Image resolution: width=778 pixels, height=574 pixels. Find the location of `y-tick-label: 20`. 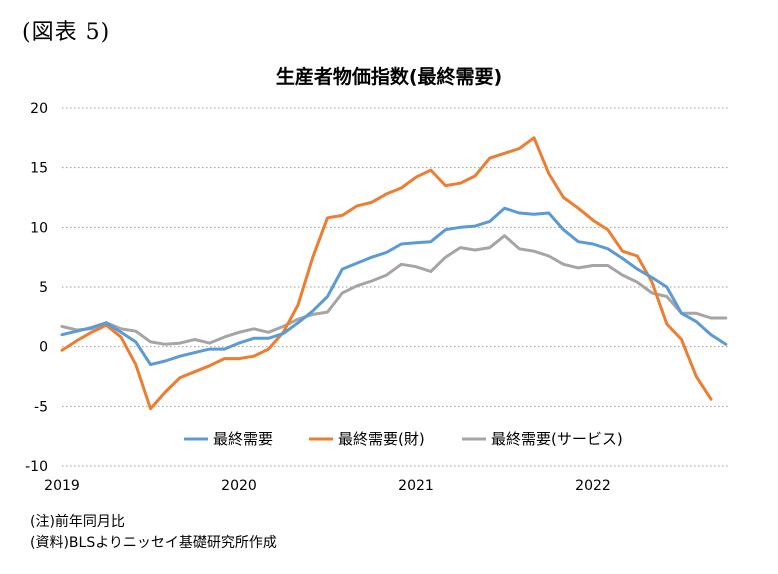

y-tick-label: 20 is located at coordinates (39, 109).